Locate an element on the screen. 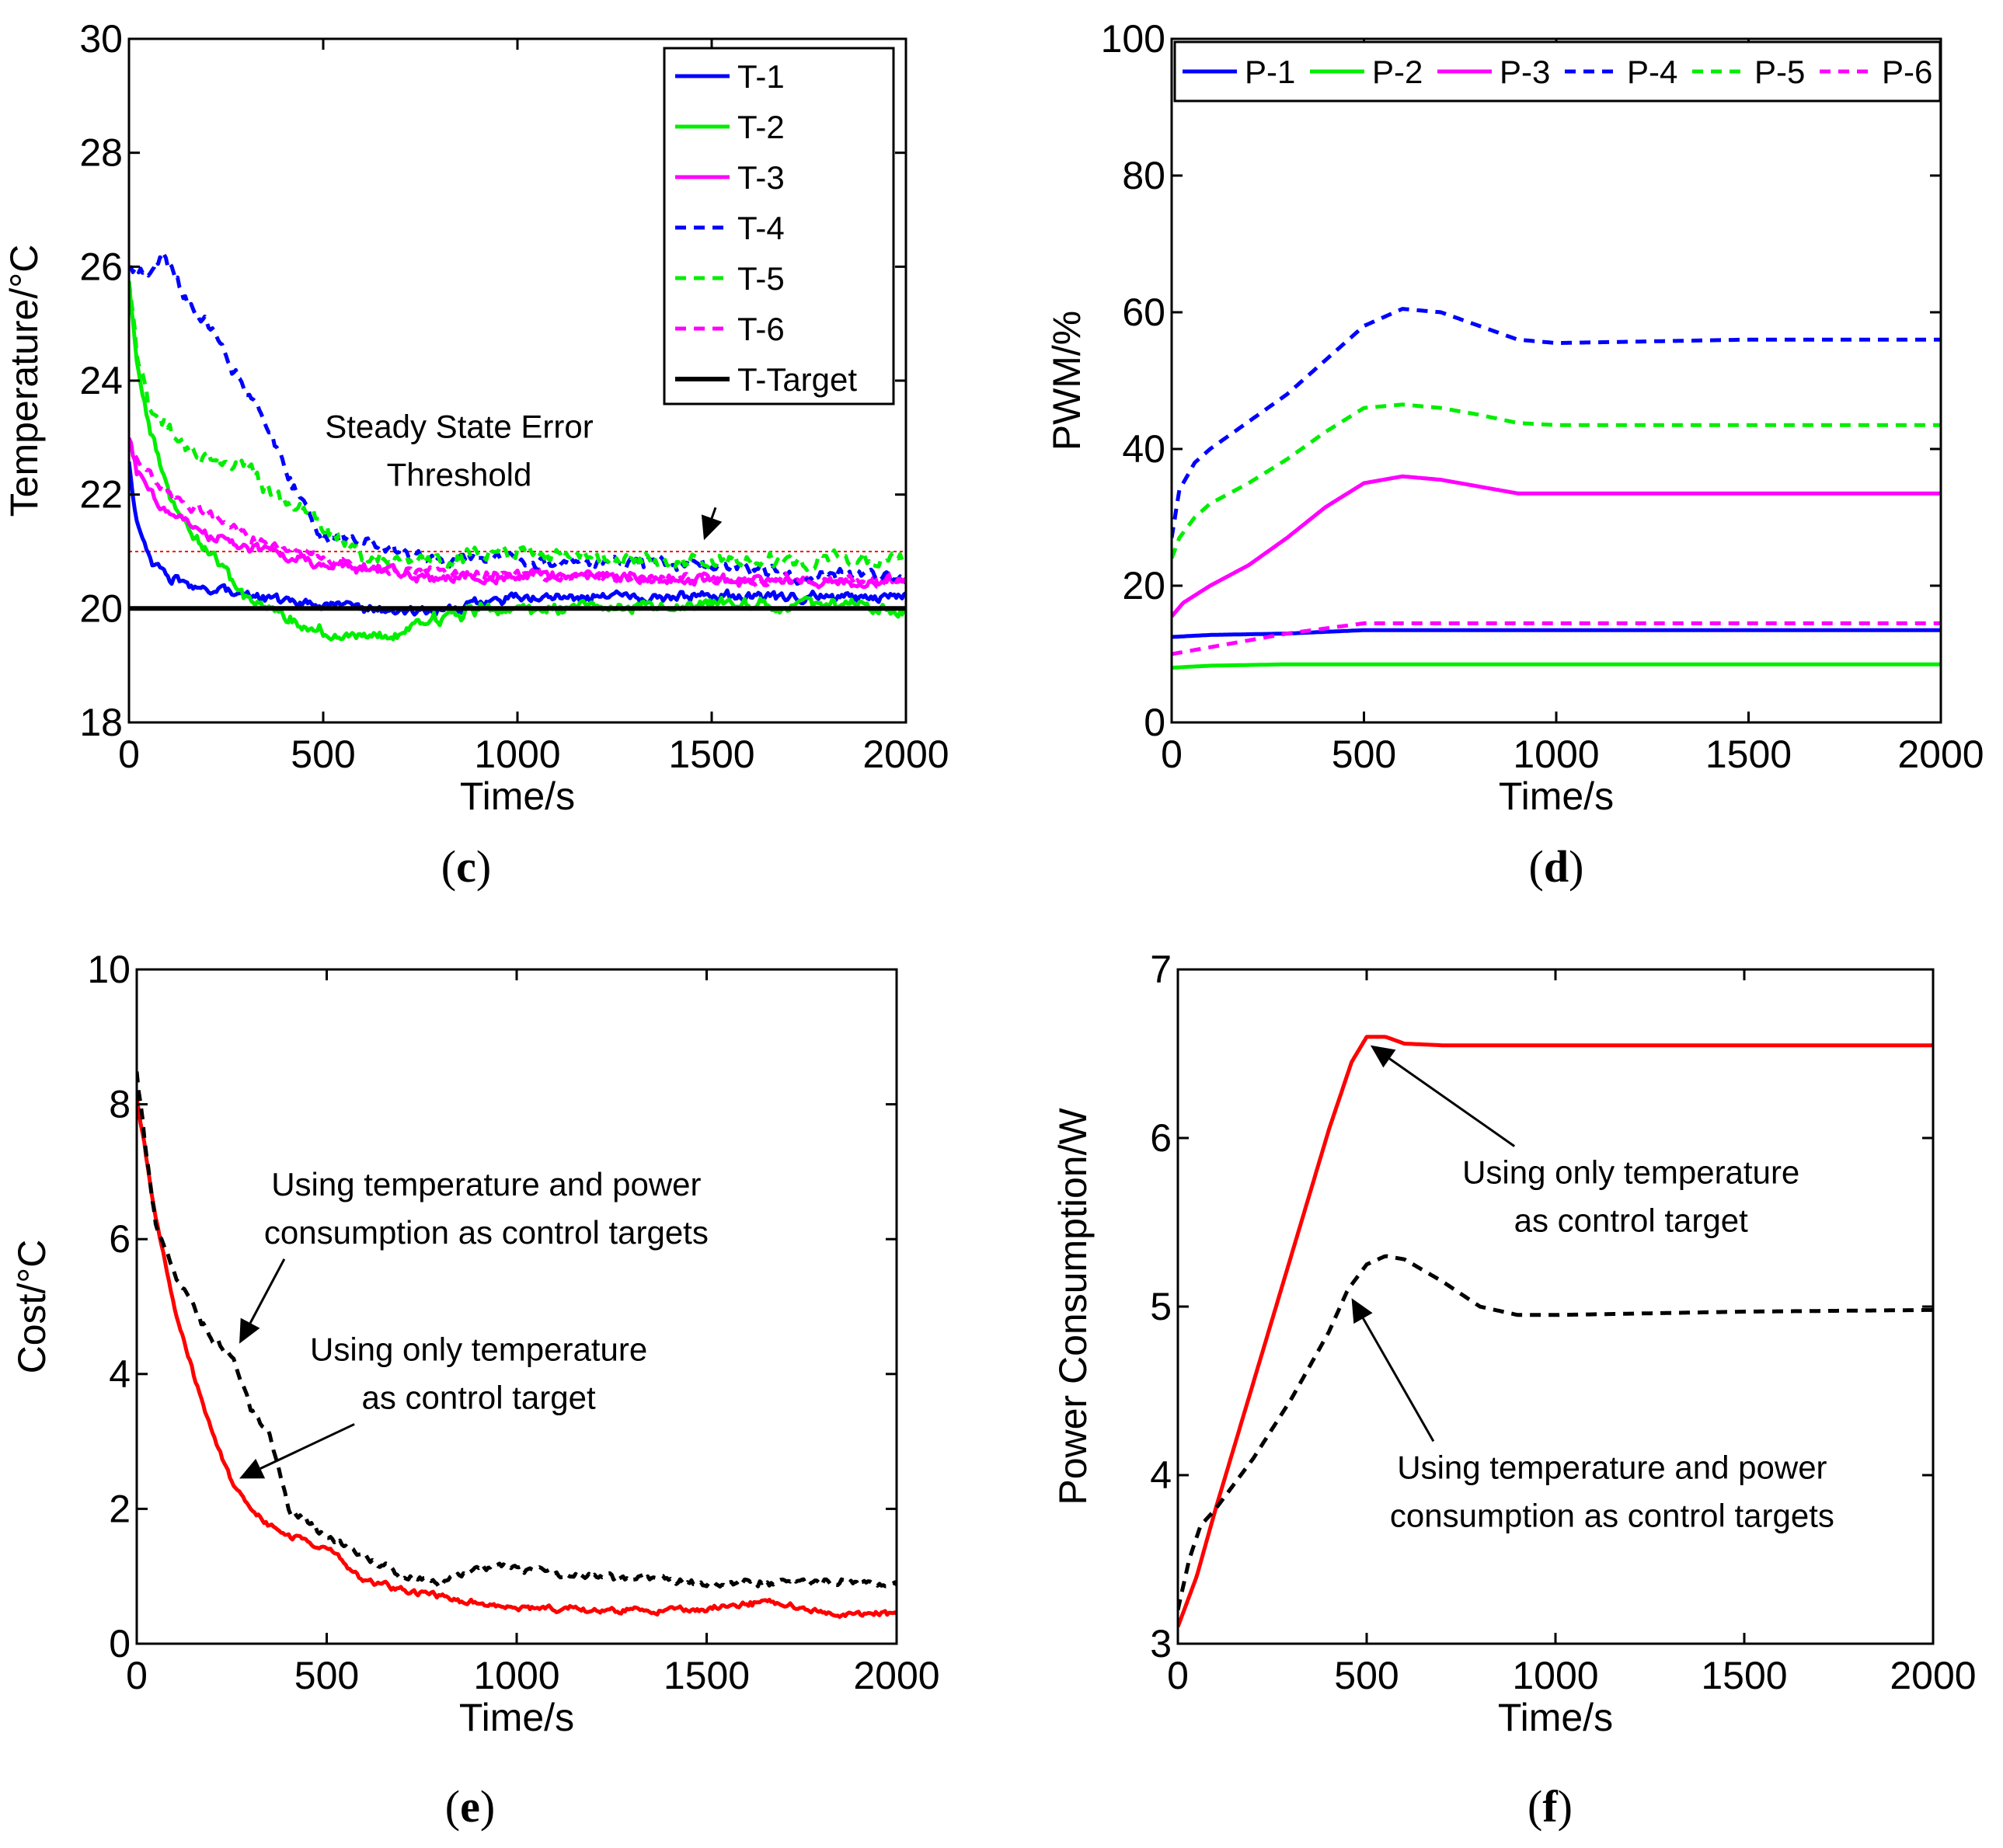 The image size is (2003, 1848). y-tick-label: 40 is located at coordinates (1143, 449).